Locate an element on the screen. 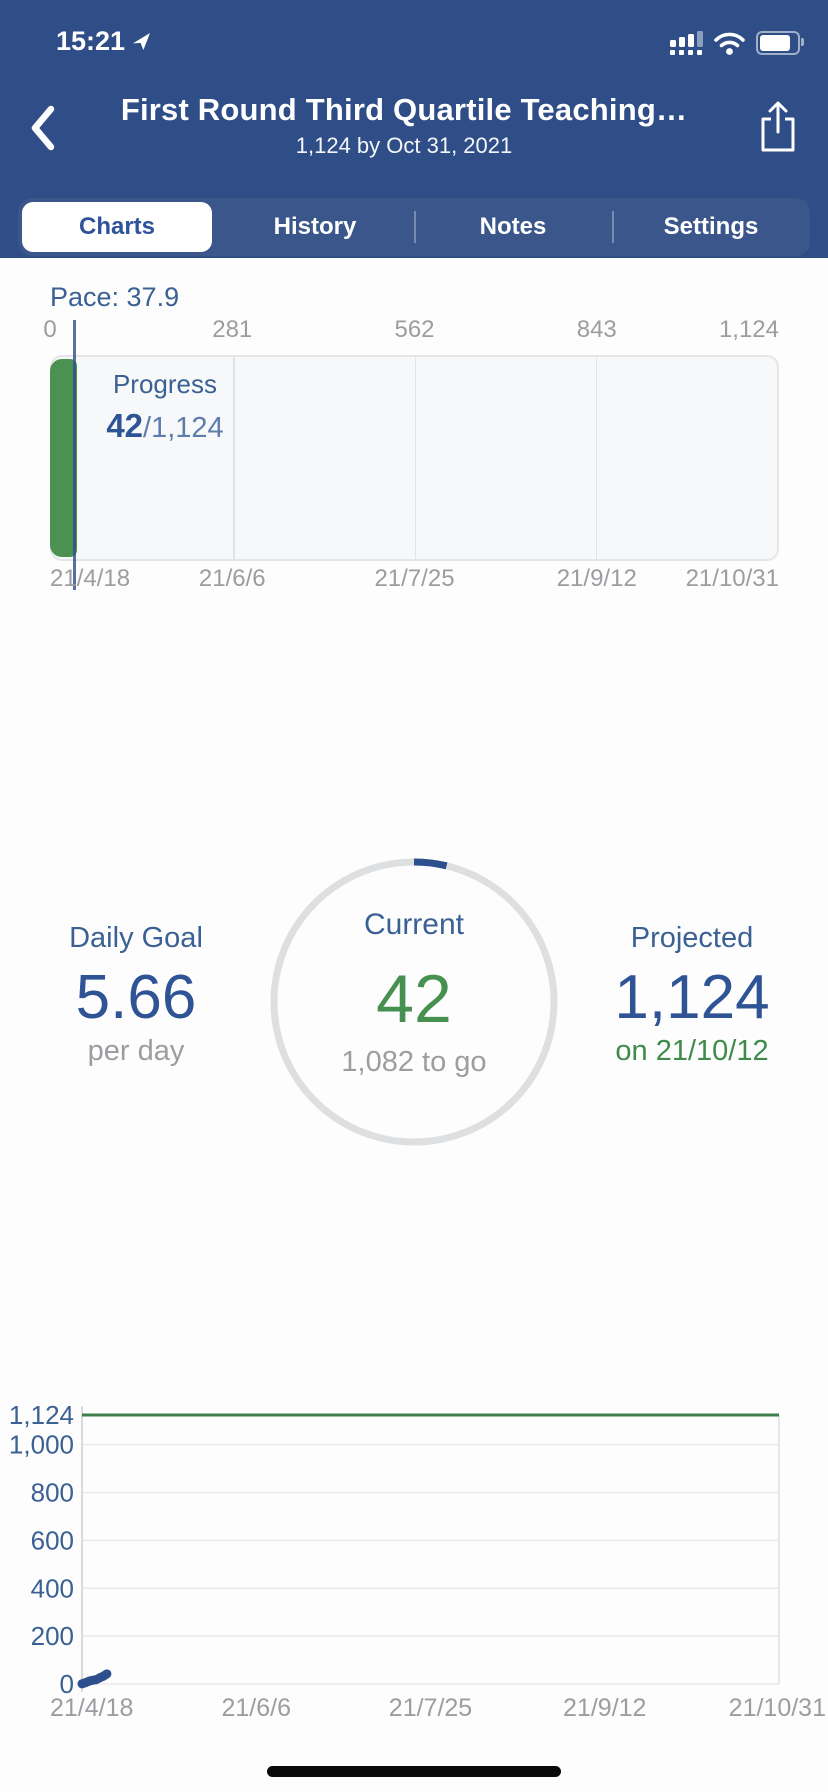 Image resolution: width=828 pixels, height=1792 pixels. current-progress-ring is located at coordinates (414, 1002).